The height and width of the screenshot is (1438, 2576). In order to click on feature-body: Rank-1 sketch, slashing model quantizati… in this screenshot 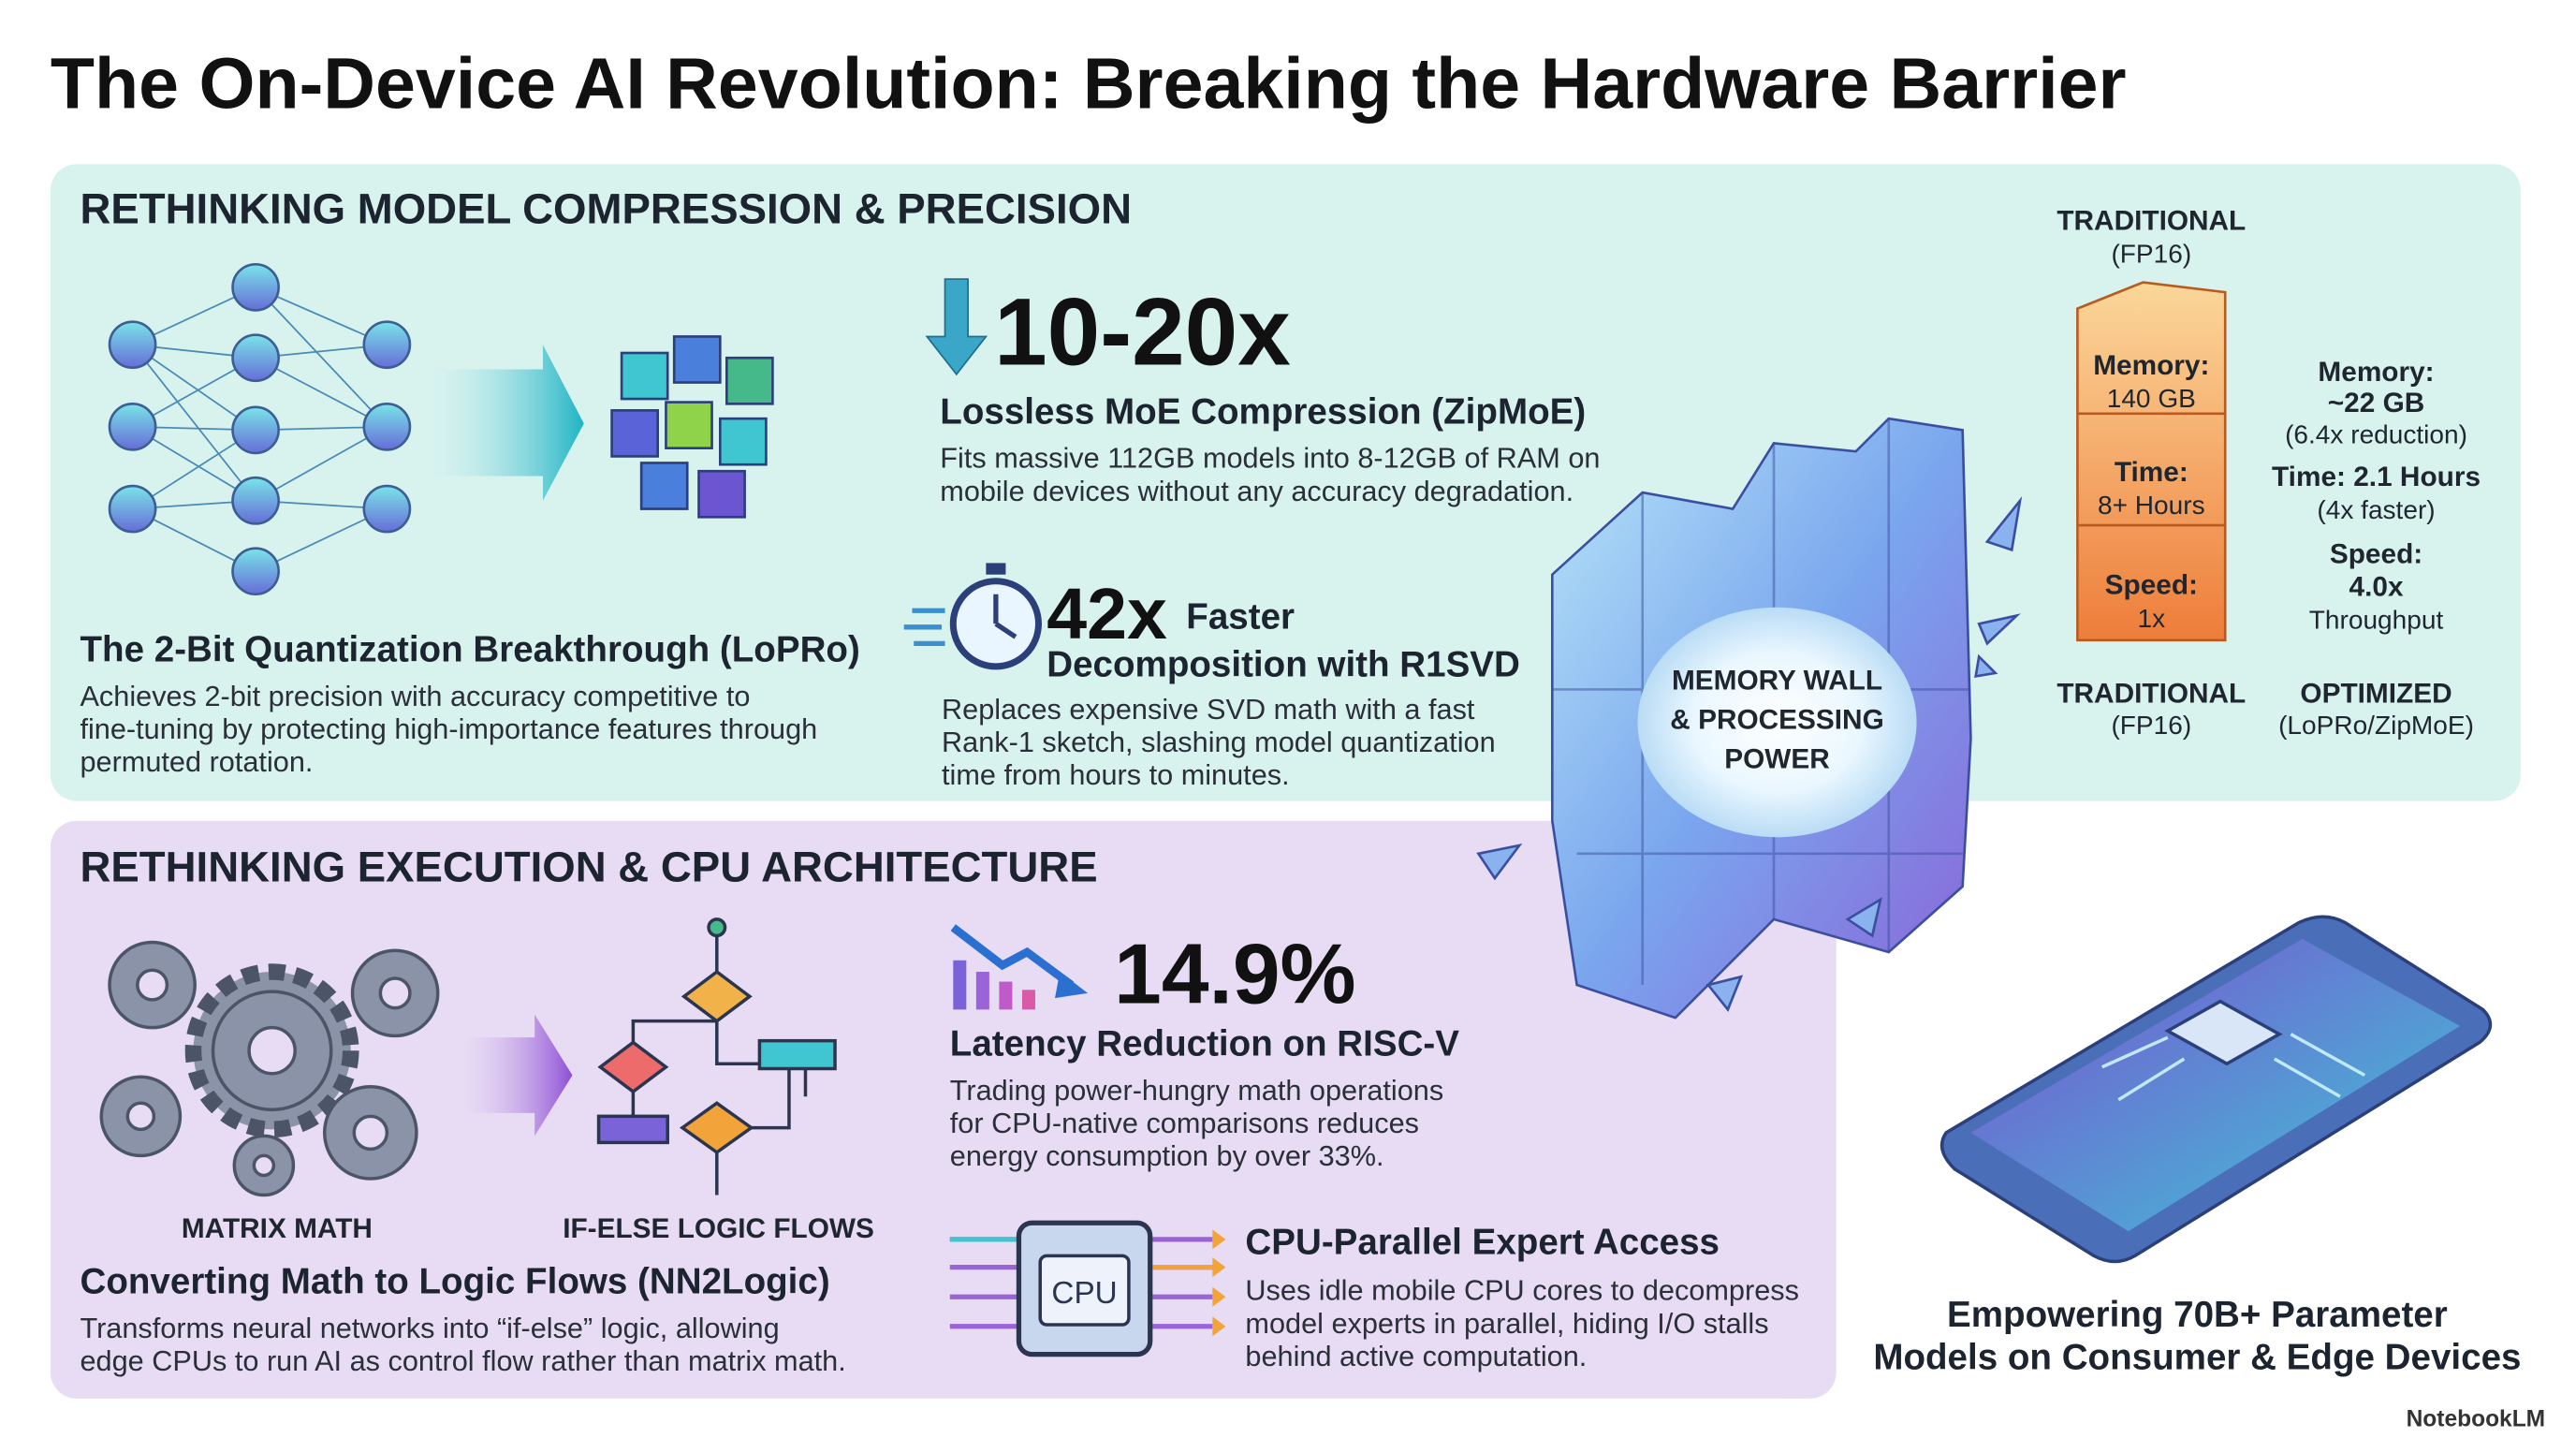, I will do `click(1219, 742)`.